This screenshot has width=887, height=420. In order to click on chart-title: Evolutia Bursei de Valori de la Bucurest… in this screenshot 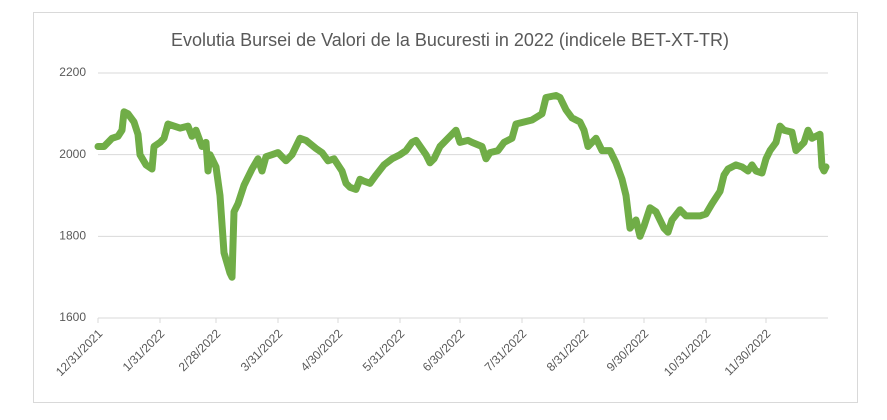, I will do `click(450, 40)`.